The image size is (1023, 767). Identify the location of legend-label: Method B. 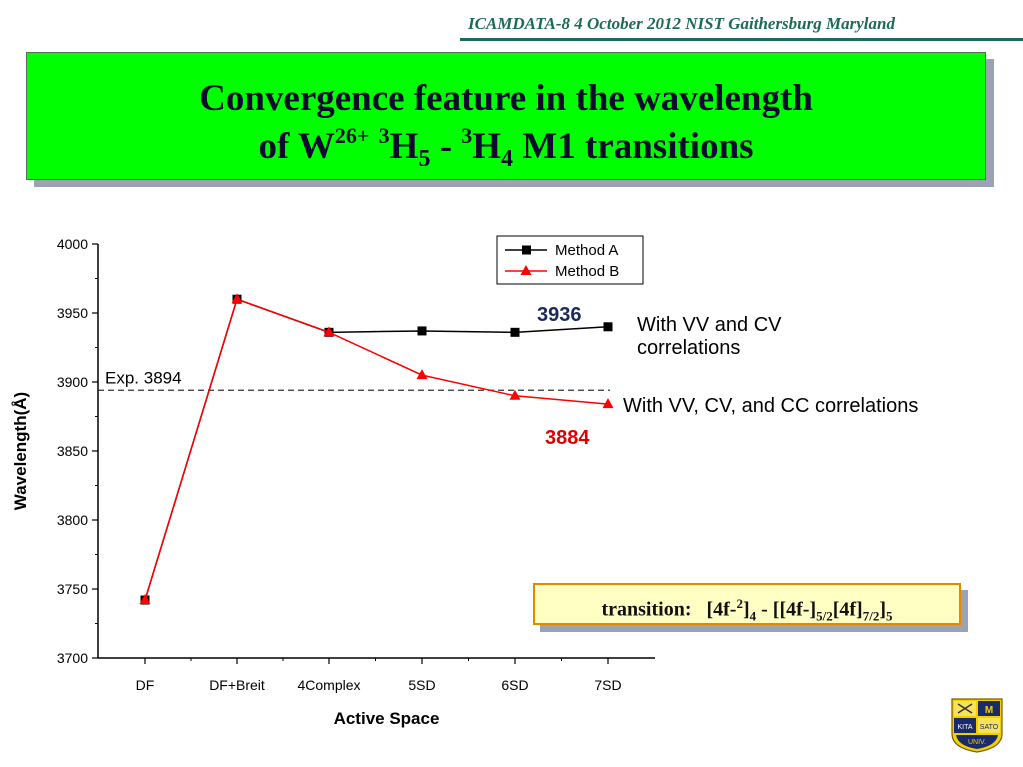
(587, 271).